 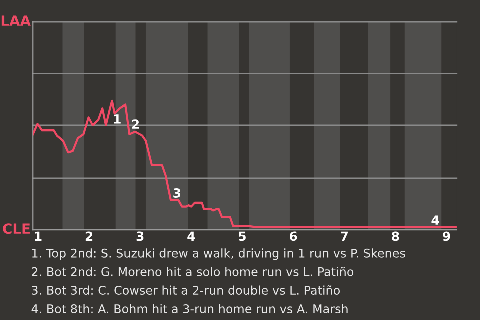 What do you see at coordinates (190, 309) in the screenshot?
I see `text: 4. Bot 8th: A. Bohm hit a 3-run home run vs A. Marsh` at bounding box center [190, 309].